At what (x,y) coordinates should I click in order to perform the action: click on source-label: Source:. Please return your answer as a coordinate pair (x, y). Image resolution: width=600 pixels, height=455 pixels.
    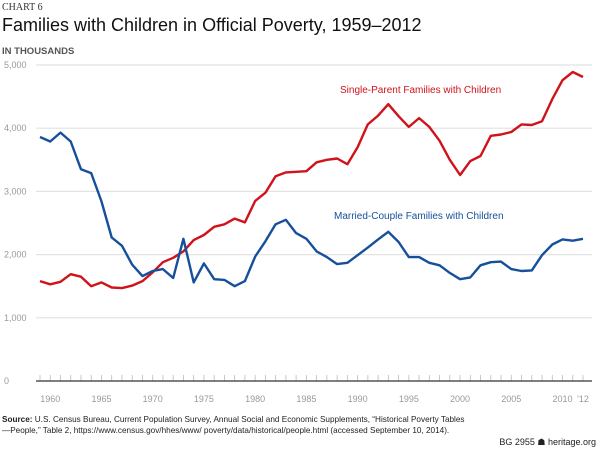
    Looking at the image, I should click on (17, 419).